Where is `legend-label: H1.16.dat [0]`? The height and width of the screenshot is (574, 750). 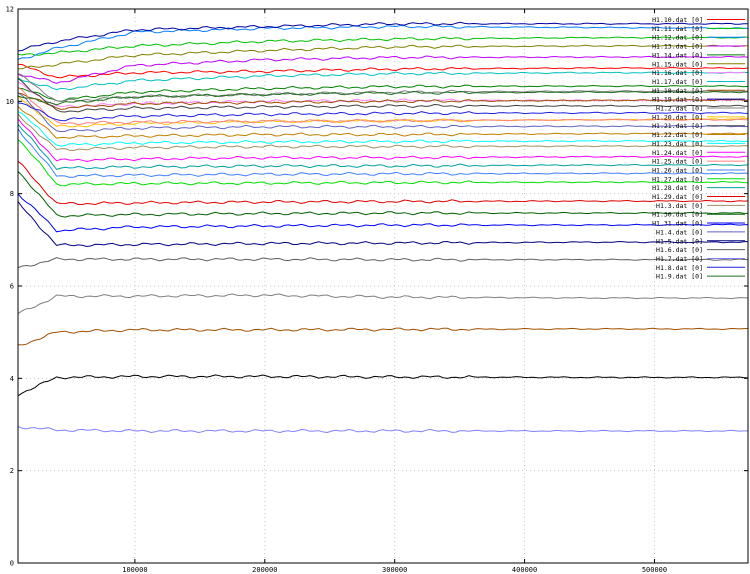
legend-label: H1.16.dat [0] is located at coordinates (677, 73).